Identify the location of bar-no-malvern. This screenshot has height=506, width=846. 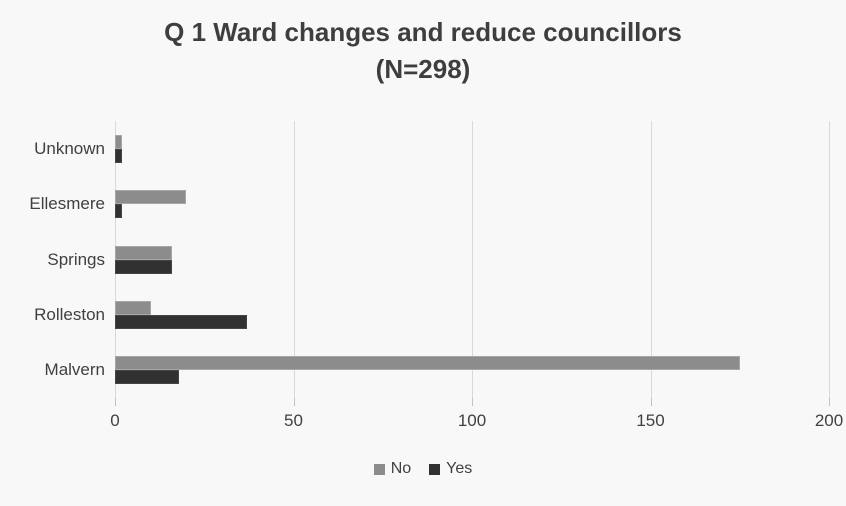
(427, 363).